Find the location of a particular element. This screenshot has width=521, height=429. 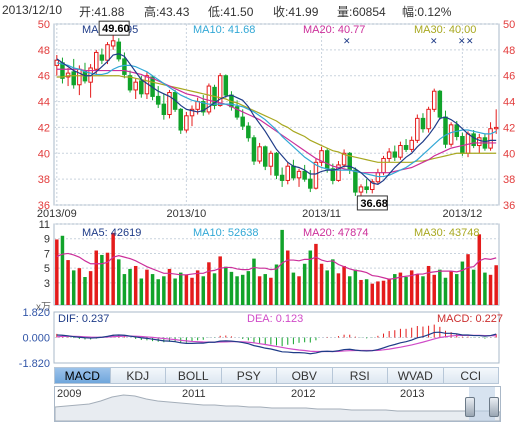

navigator-left-handle is located at coordinates (470, 407).